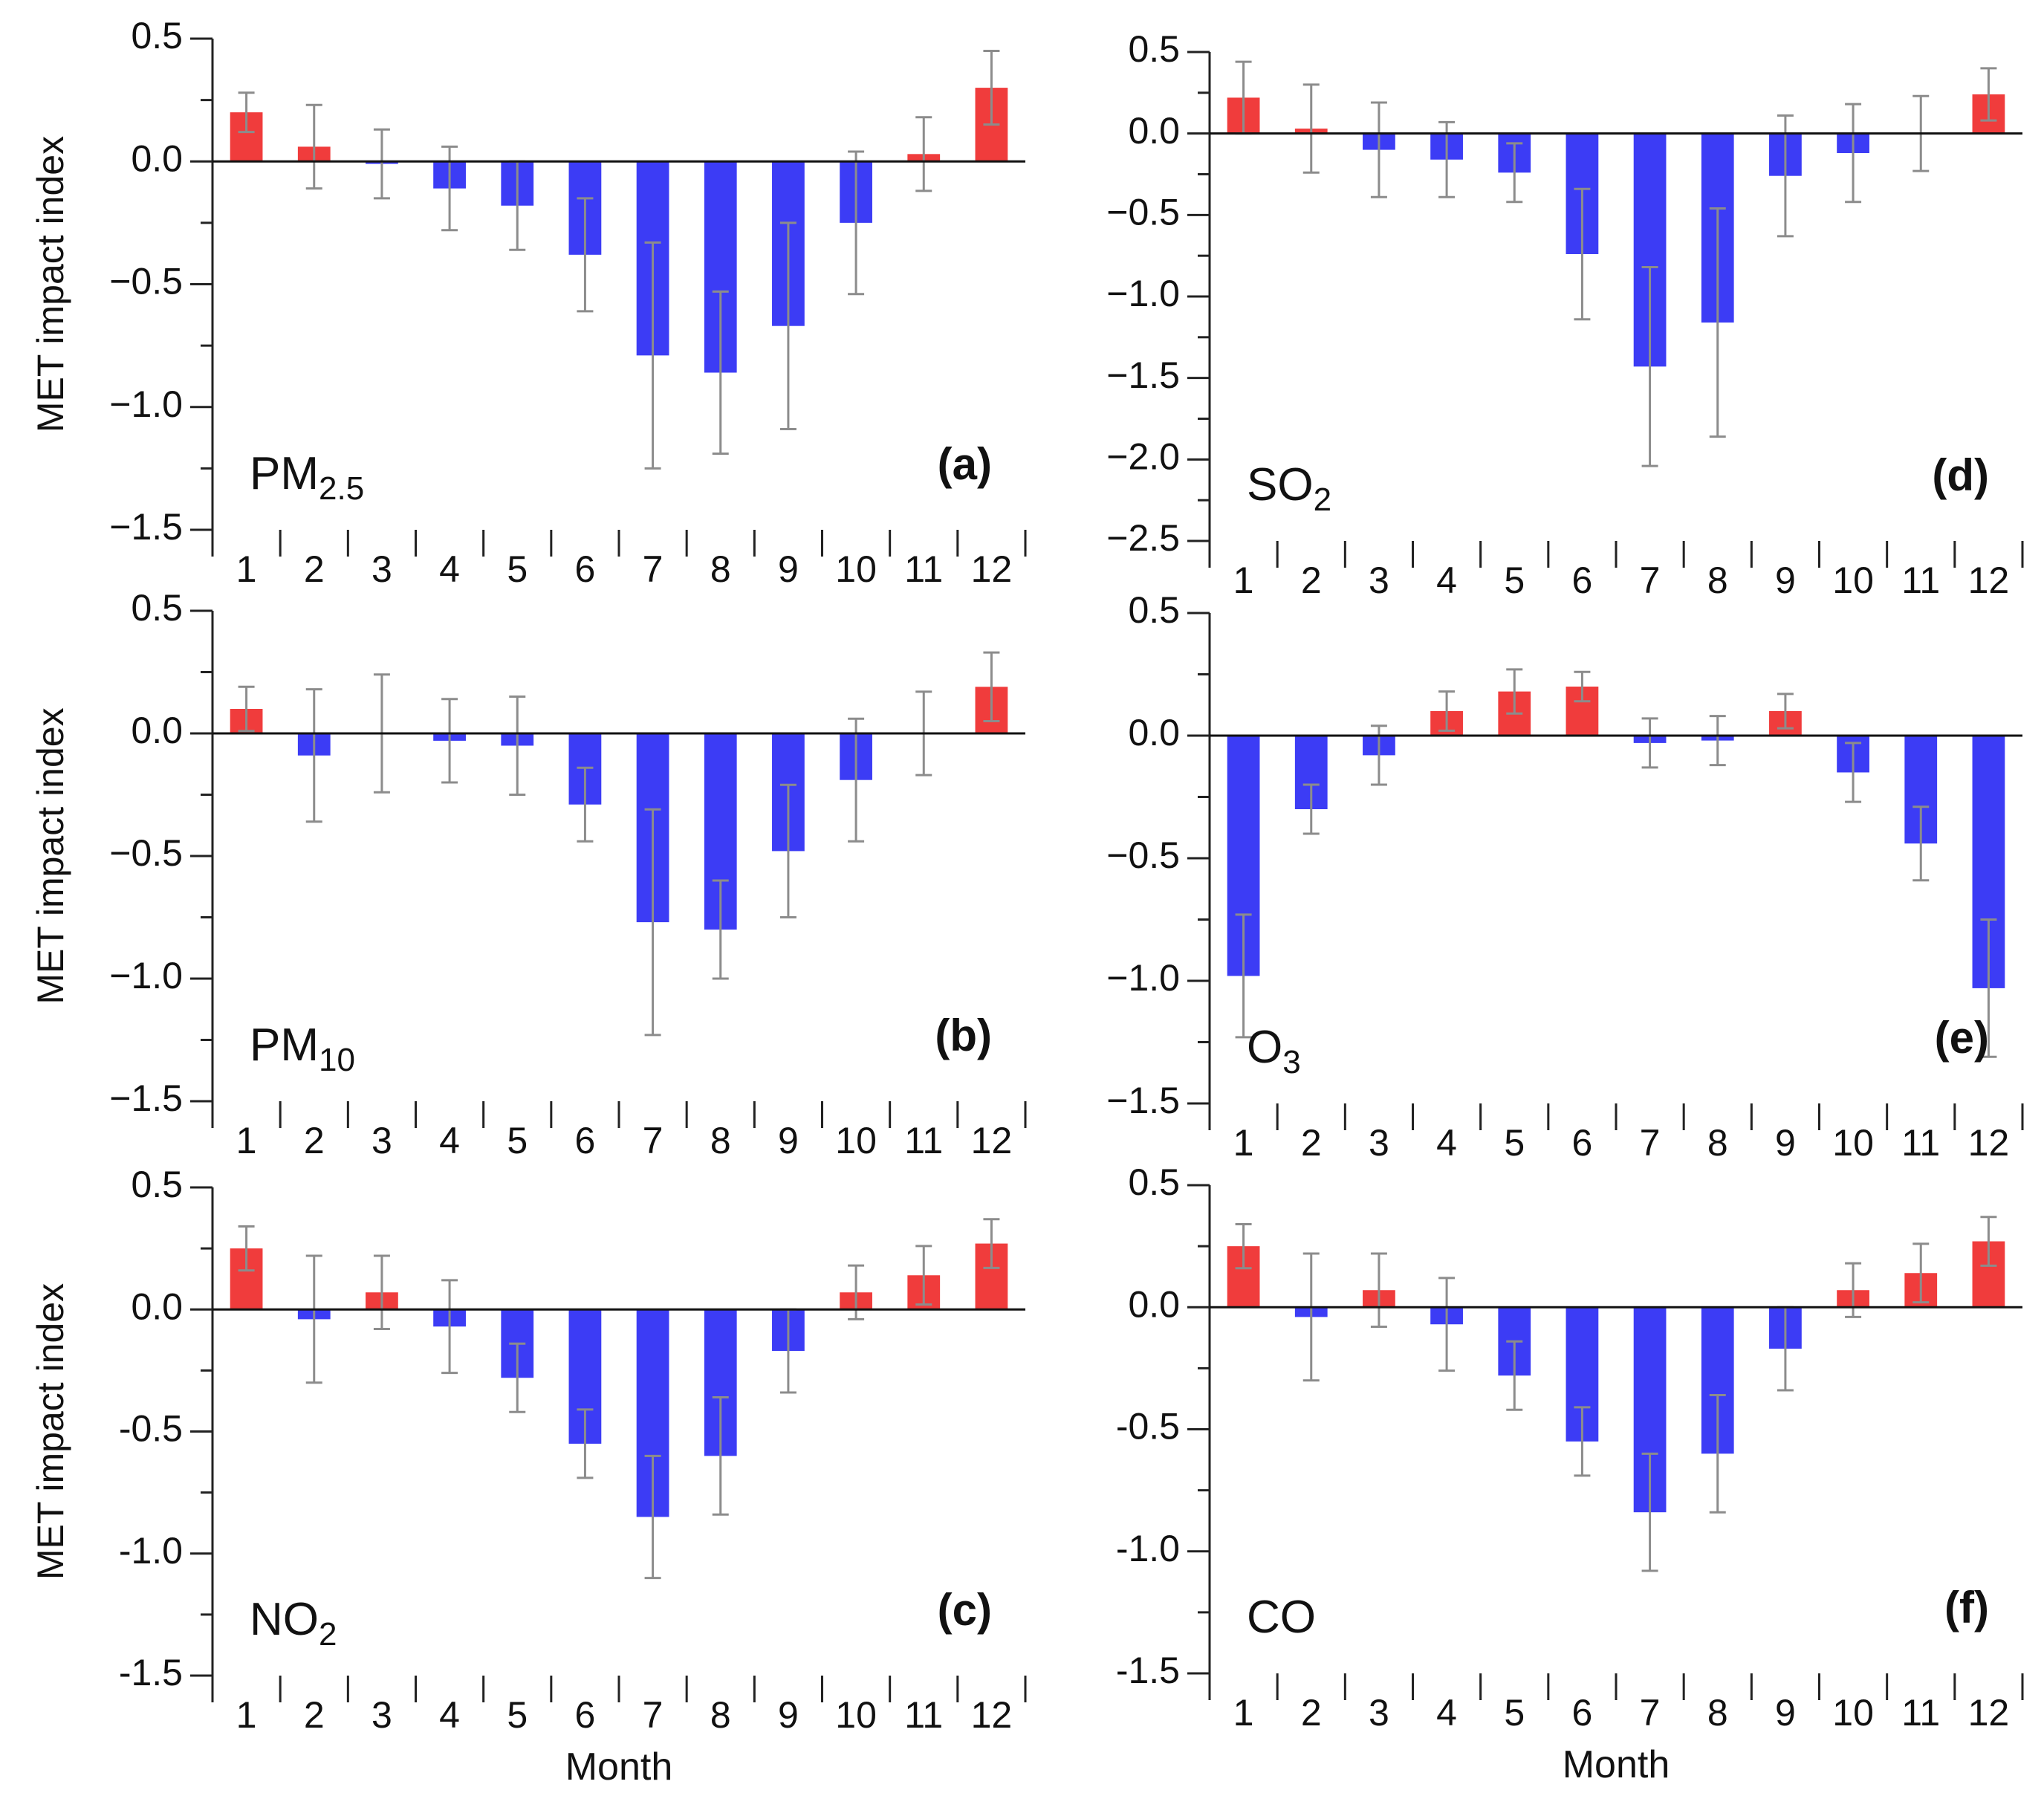 The image size is (2044, 1793). What do you see at coordinates (1966, 1607) in the screenshot?
I see `panel-tag: (f)` at bounding box center [1966, 1607].